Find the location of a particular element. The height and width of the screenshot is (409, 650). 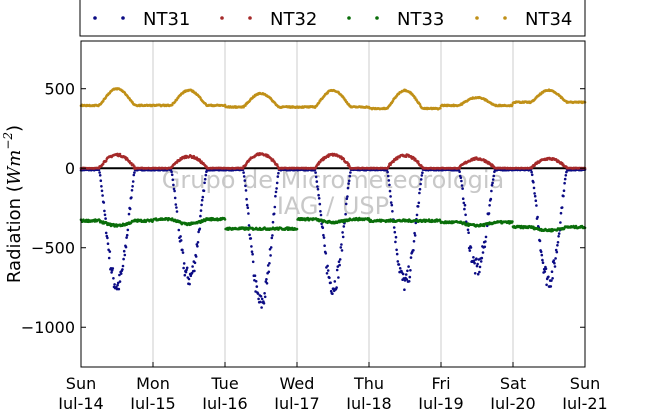

y-axis-label: Radiation (Wm−2) is located at coordinates (13, 204).